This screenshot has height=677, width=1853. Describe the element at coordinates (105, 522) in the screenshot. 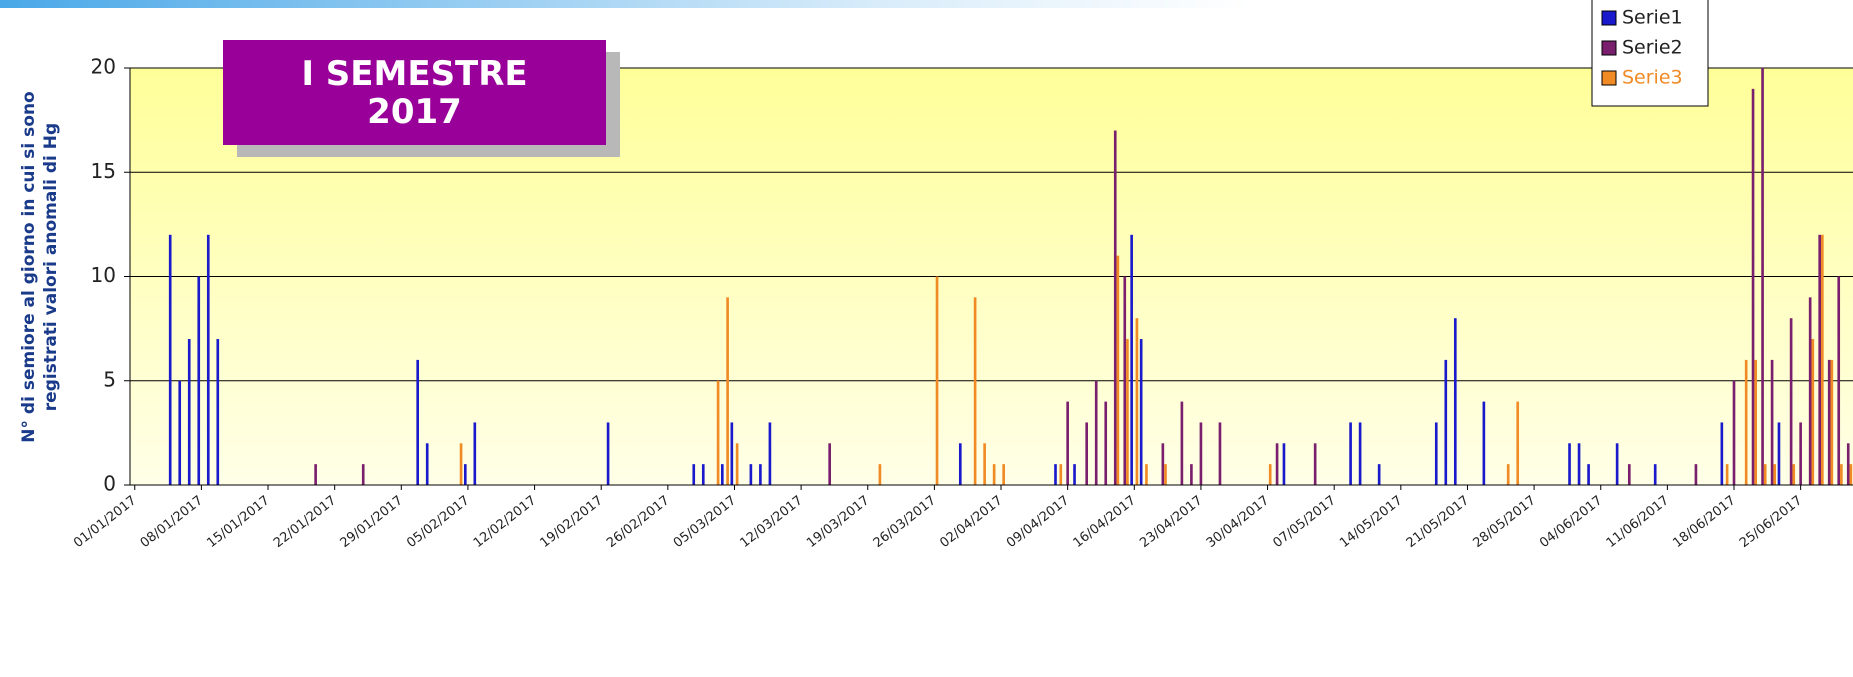

I see `x-tick-label: 01/01/2017` at that location.